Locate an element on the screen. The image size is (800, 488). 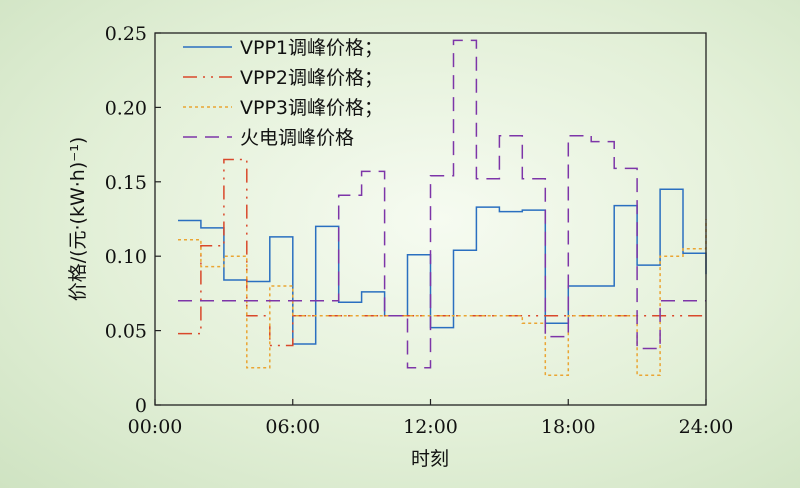
y-tick-label: 0.20 is located at coordinates (126, 108).